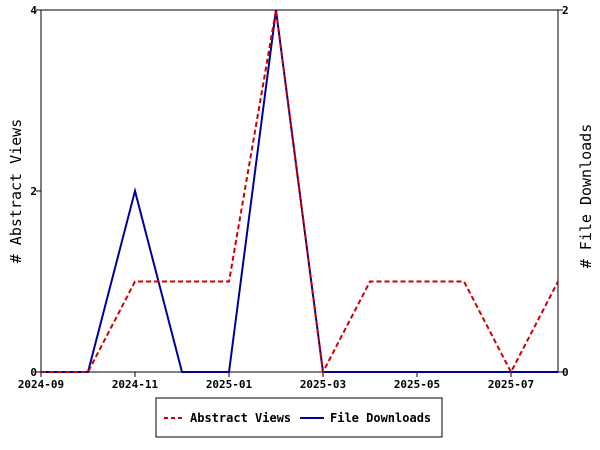  What do you see at coordinates (33, 10) in the screenshot?
I see `y-tick-label-left: 4` at bounding box center [33, 10].